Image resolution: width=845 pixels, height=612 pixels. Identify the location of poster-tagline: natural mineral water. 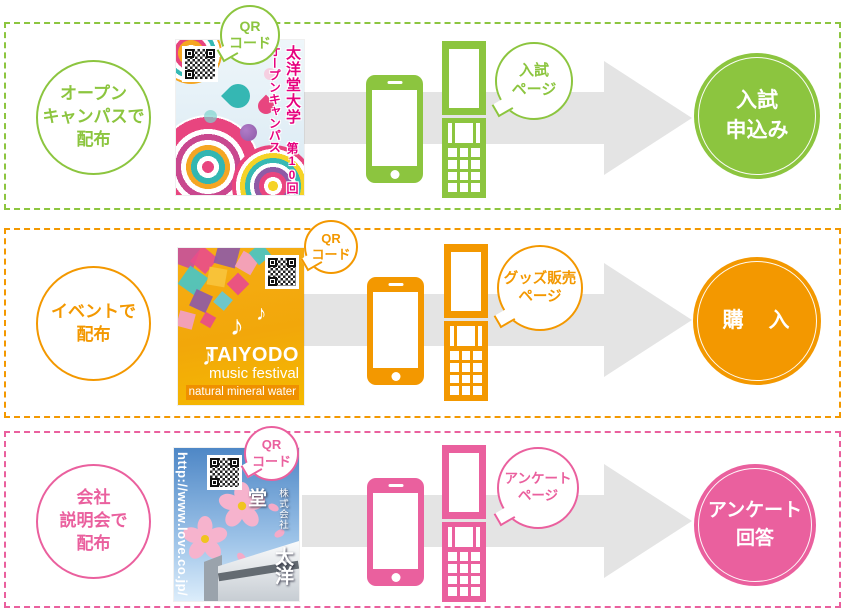
(242, 392).